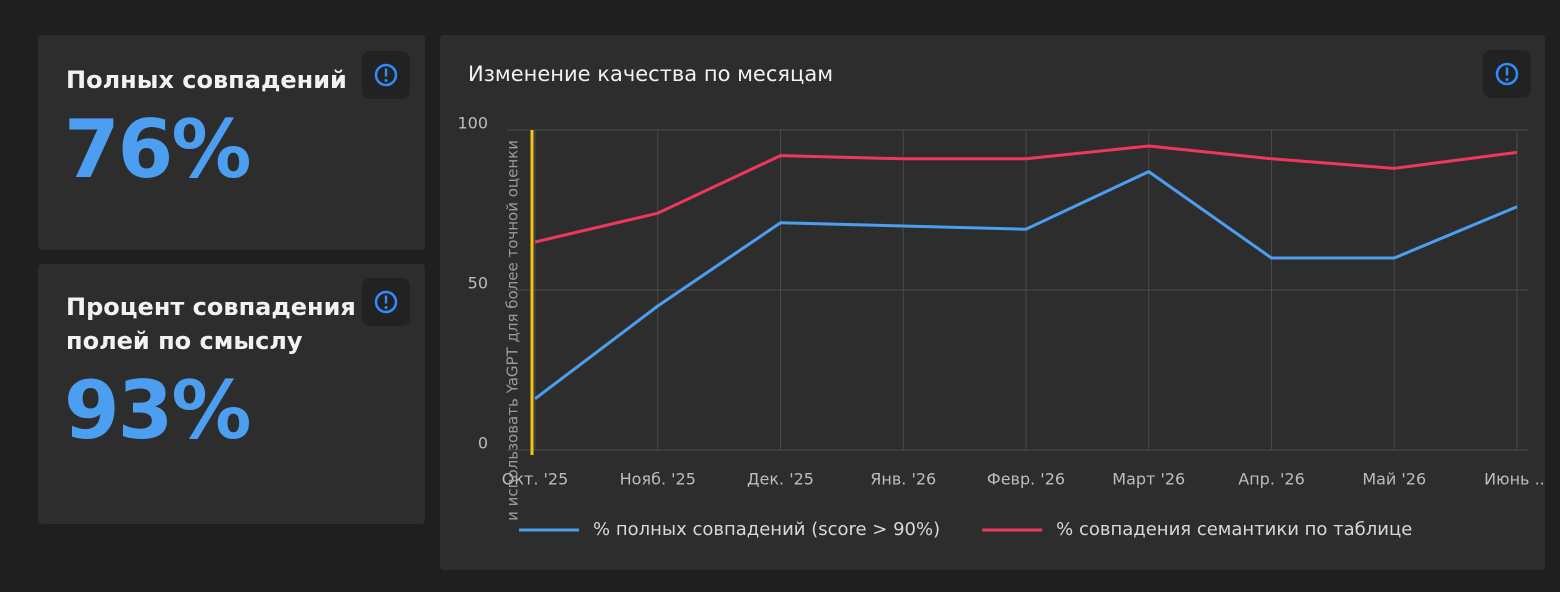  I want to click on y-tick-label: 100, so click(472, 123).